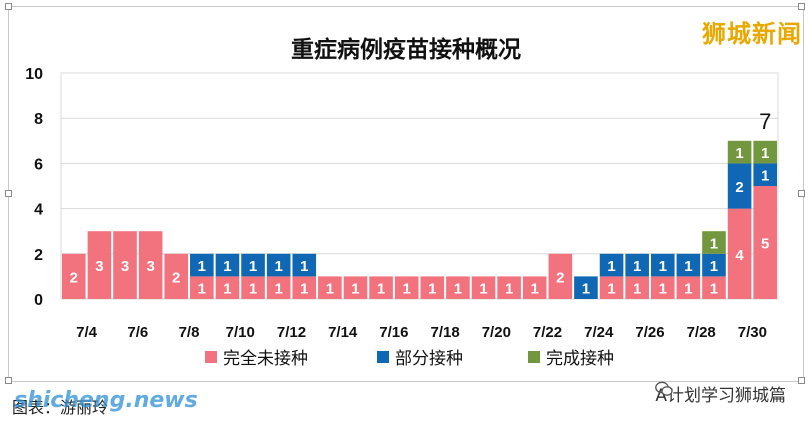 This screenshot has width=812, height=422. I want to click on x-tick-label: 7/4, so click(87, 332).